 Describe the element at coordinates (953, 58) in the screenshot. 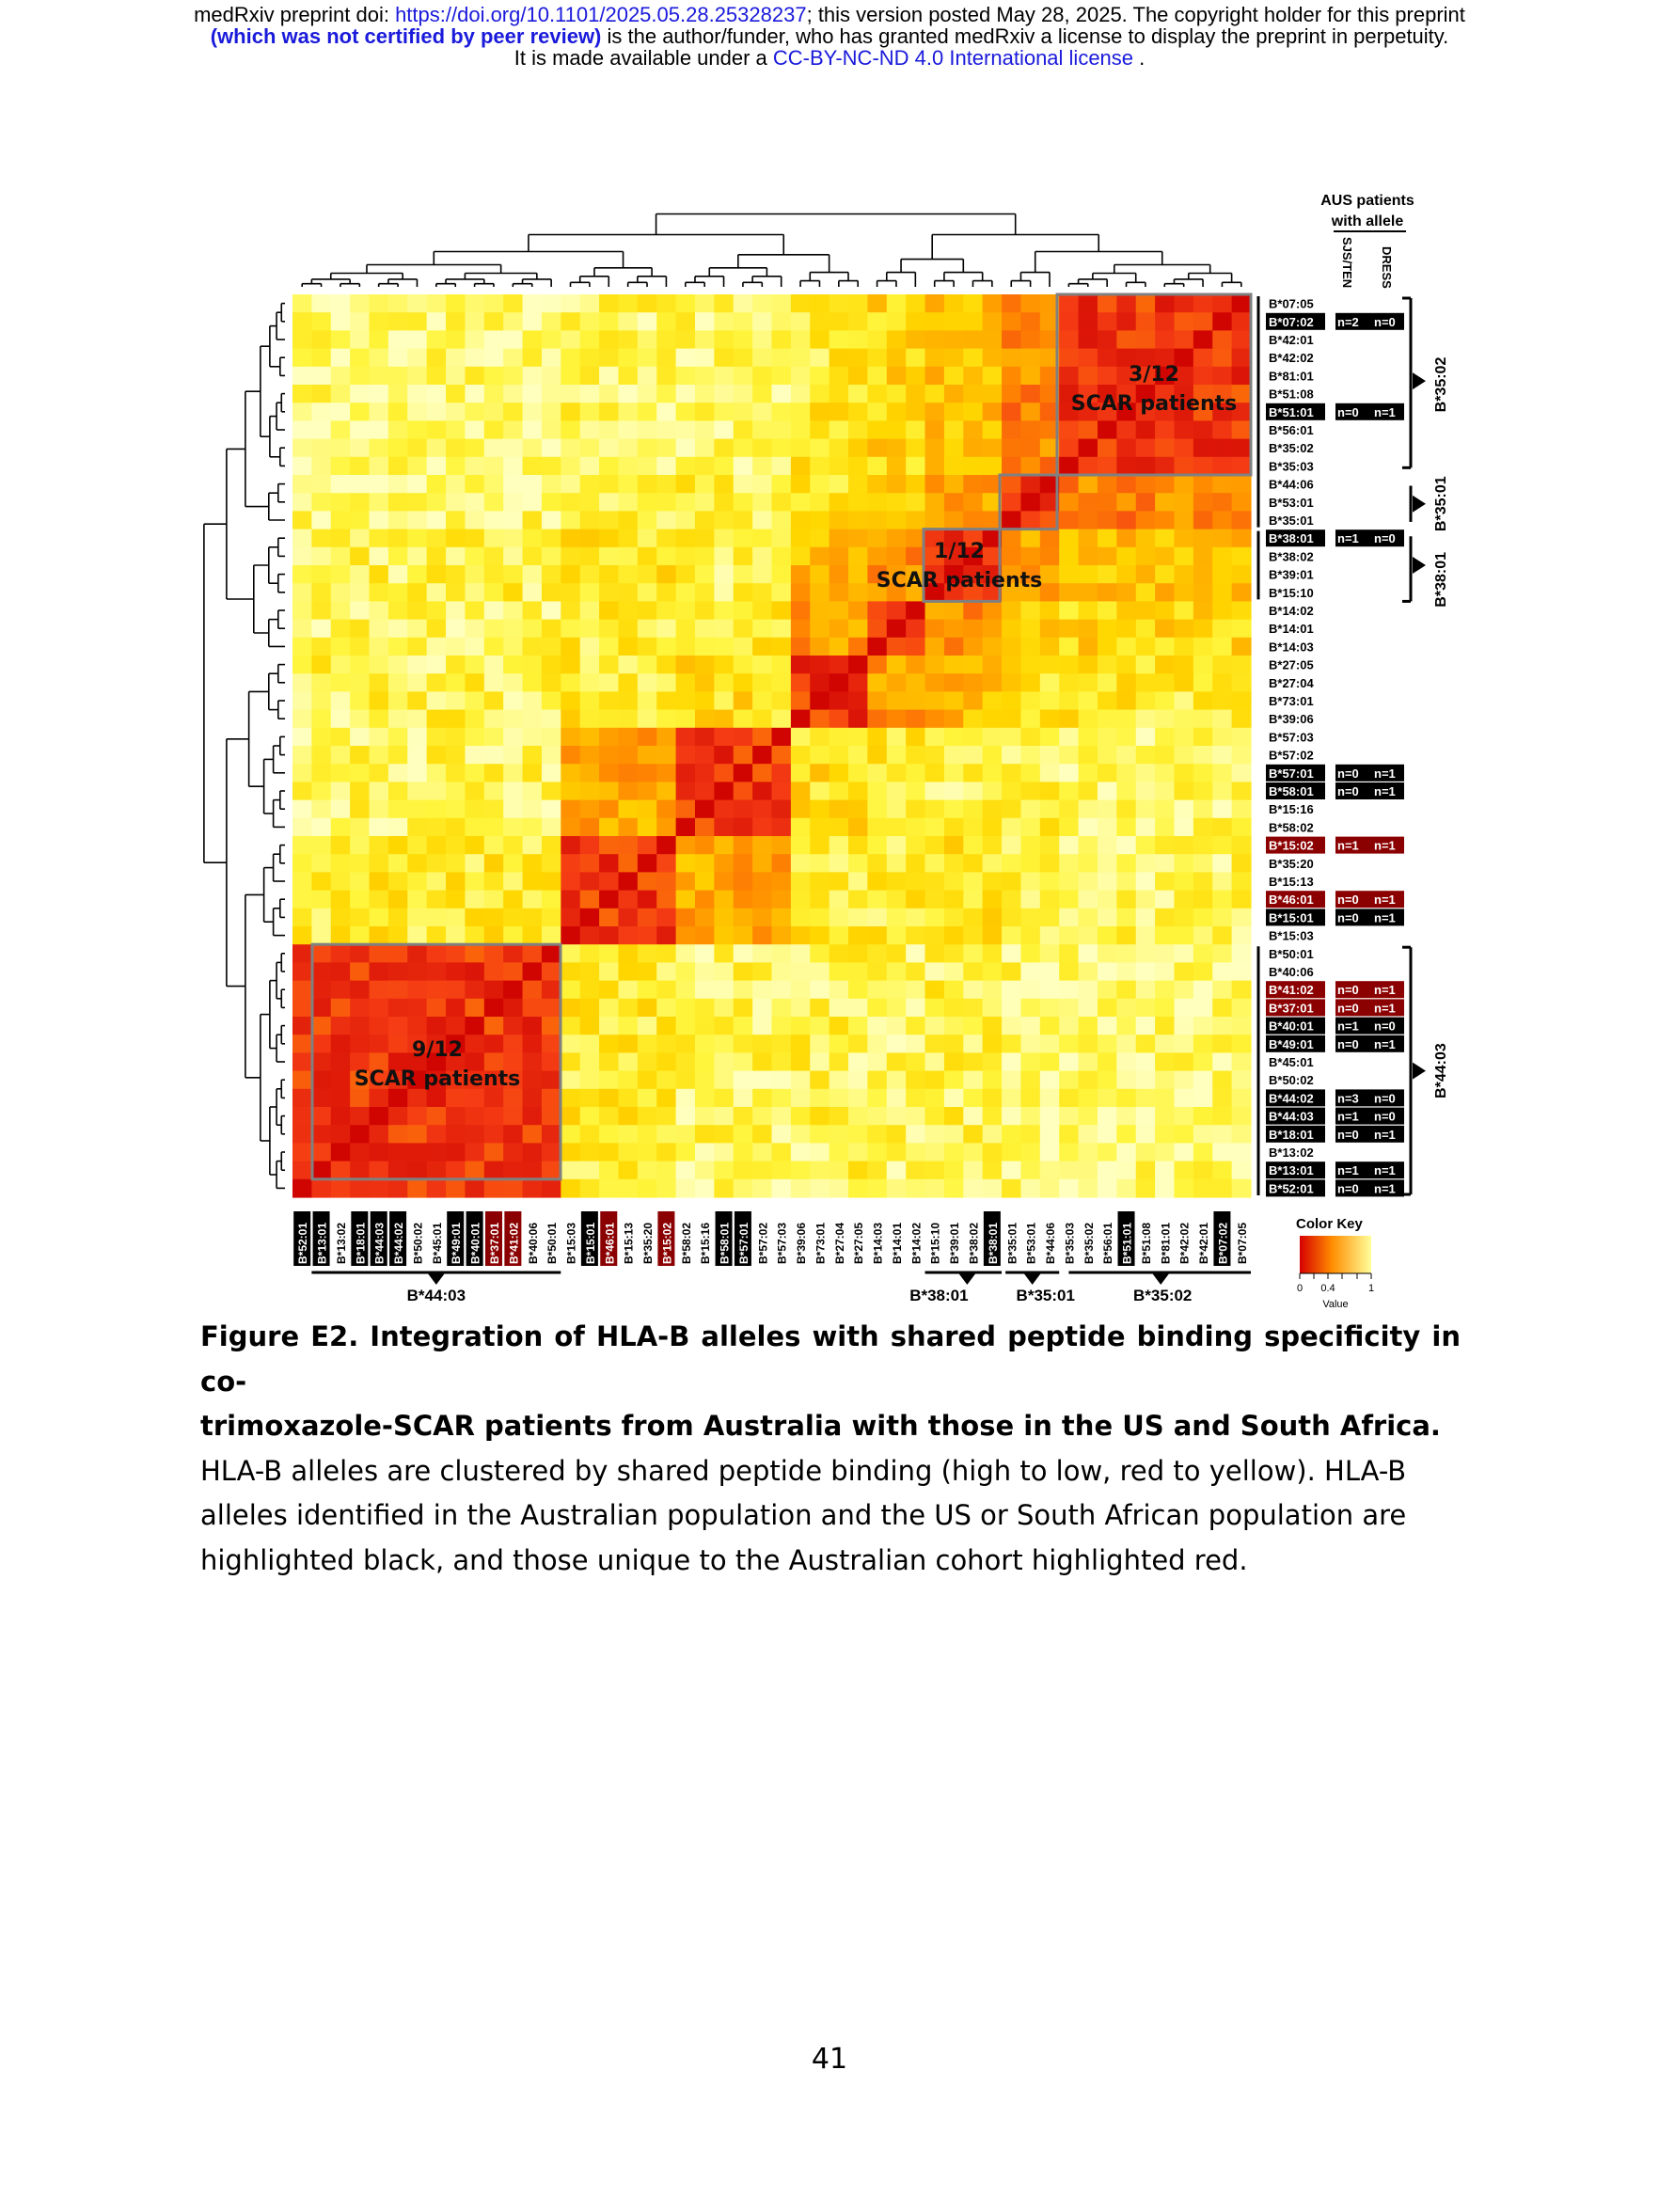

I see `license-link: CC-BY-NC-ND 4.0 International license` at that location.